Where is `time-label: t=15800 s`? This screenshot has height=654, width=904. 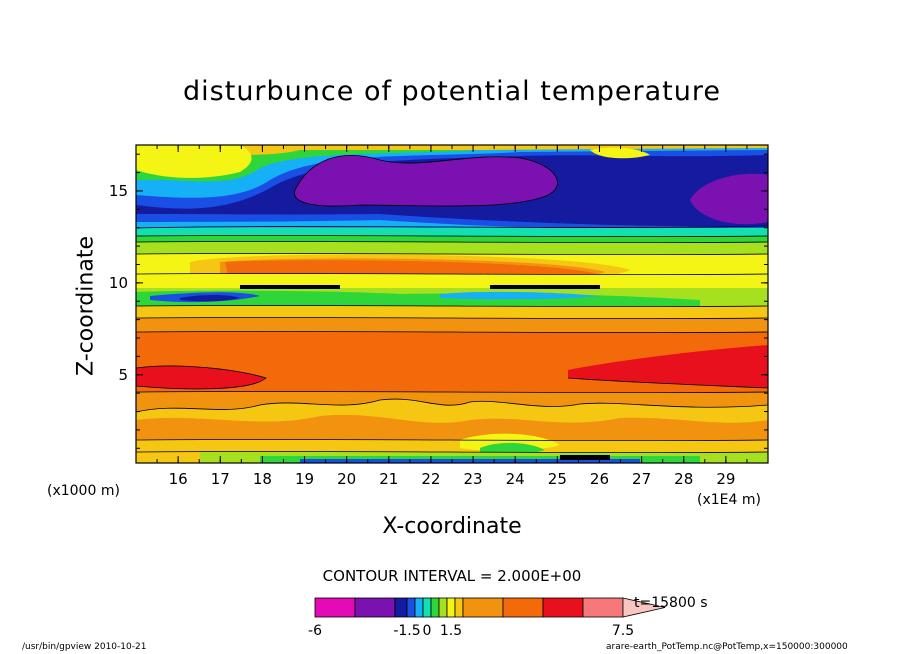
time-label: t=15800 s is located at coordinates (671, 603).